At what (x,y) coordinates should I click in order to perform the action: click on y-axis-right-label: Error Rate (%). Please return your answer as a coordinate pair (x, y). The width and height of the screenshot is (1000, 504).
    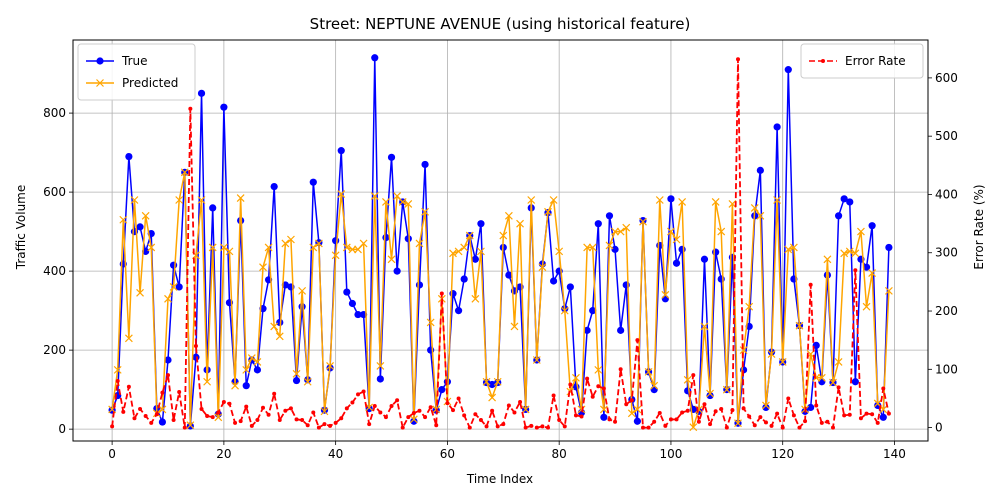
    Looking at the image, I should click on (979, 226).